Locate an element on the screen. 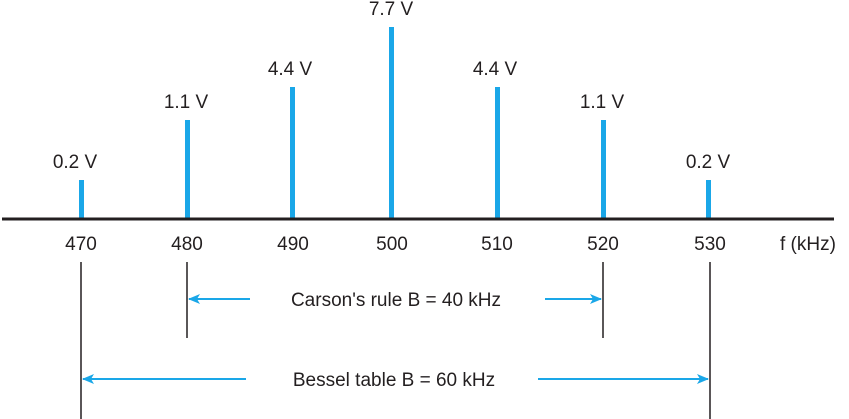  amplitude-label-470: 0.2 V is located at coordinates (75, 162).